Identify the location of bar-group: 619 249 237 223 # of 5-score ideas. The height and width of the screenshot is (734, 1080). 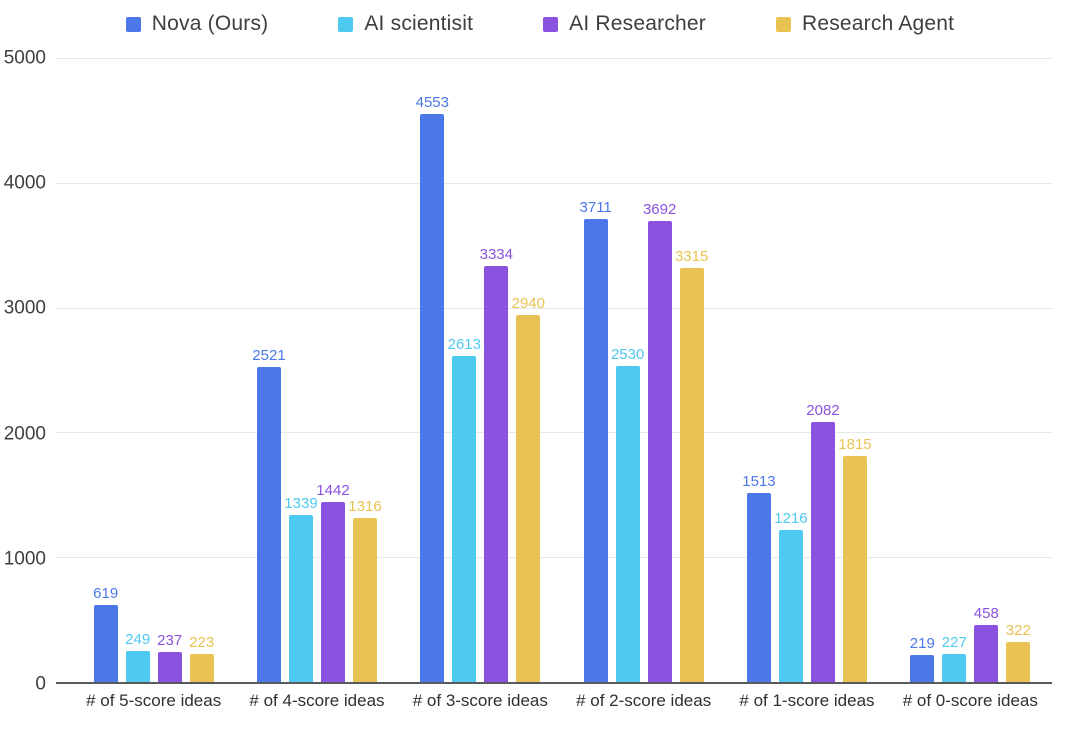
(153, 384).